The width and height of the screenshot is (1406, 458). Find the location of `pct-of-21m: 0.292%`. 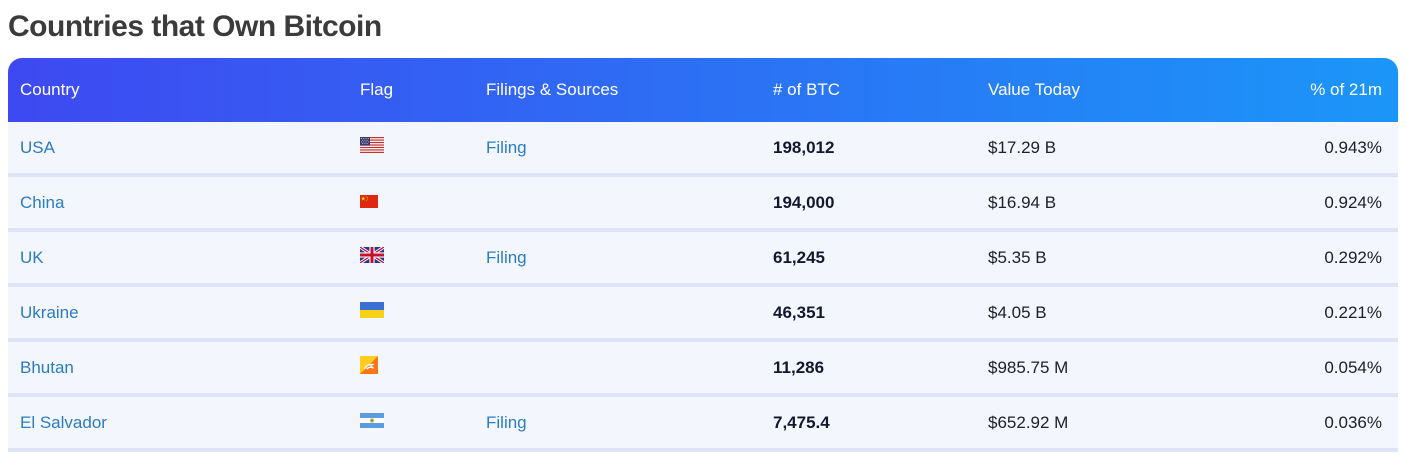

pct-of-21m: 0.292% is located at coordinates (1353, 257).